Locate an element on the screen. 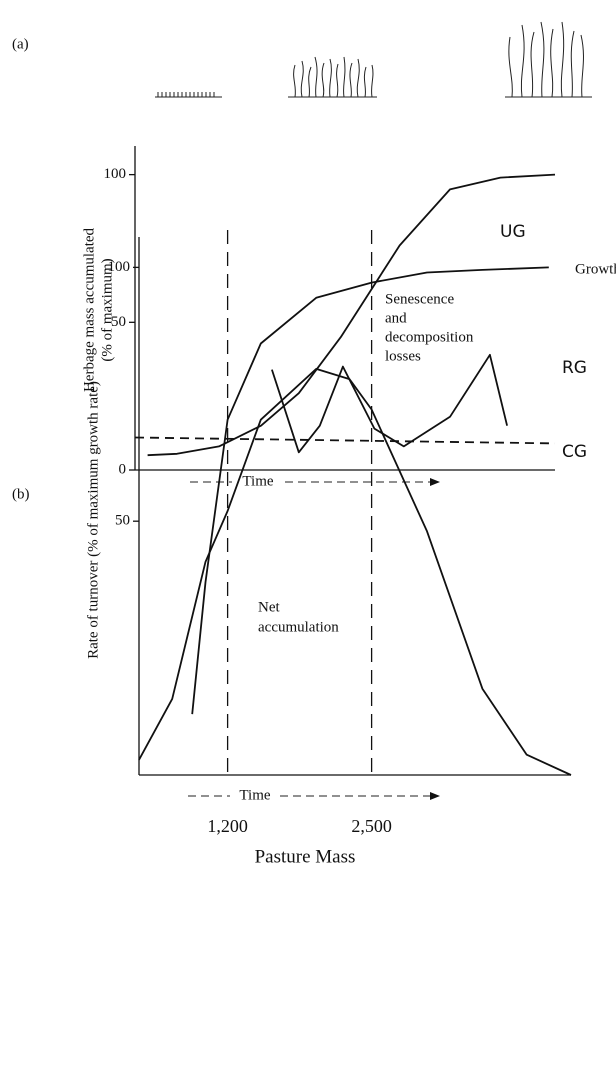 This screenshot has width=616, height=1072. panel-label: (a) is located at coordinates (20, 44).